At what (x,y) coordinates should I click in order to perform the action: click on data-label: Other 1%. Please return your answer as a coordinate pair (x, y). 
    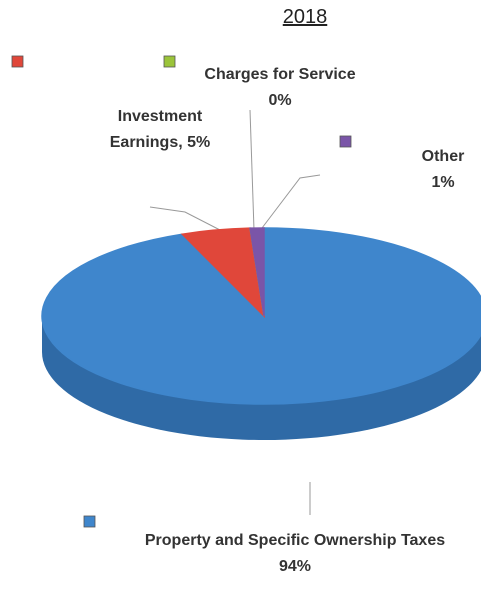
    Looking at the image, I should click on (442, 170).